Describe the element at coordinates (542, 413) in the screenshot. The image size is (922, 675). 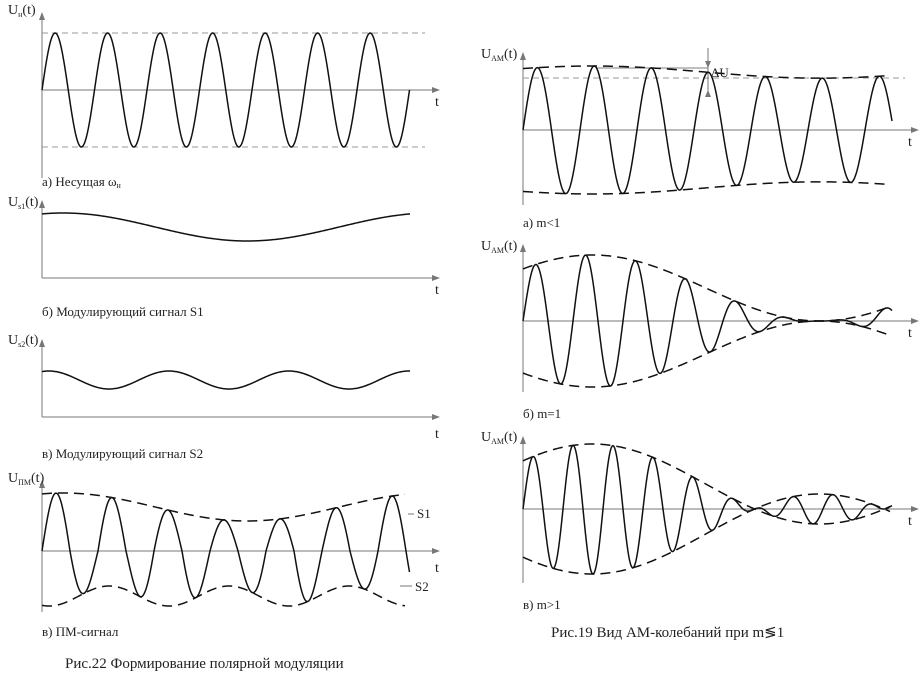
I see `am2-caption: б) m=1` at that location.